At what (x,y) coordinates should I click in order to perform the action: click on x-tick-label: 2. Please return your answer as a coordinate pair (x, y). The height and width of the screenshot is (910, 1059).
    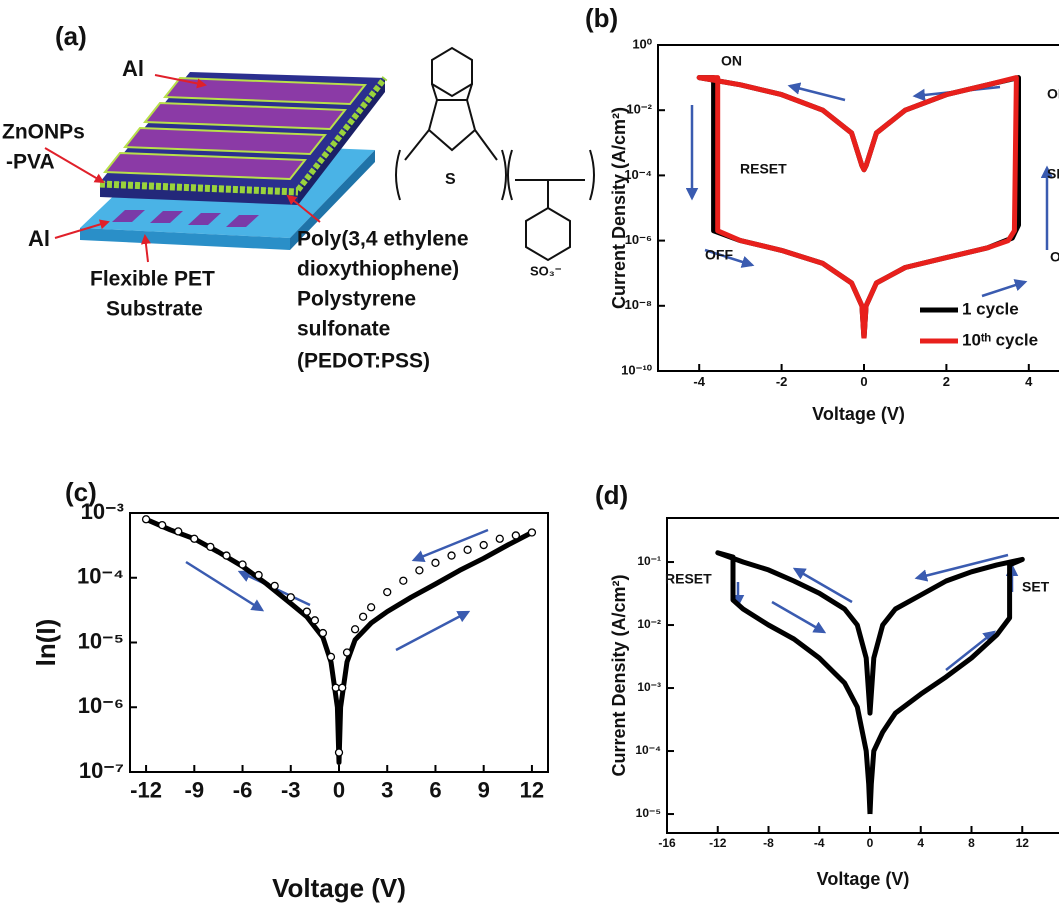
    Looking at the image, I should click on (946, 381).